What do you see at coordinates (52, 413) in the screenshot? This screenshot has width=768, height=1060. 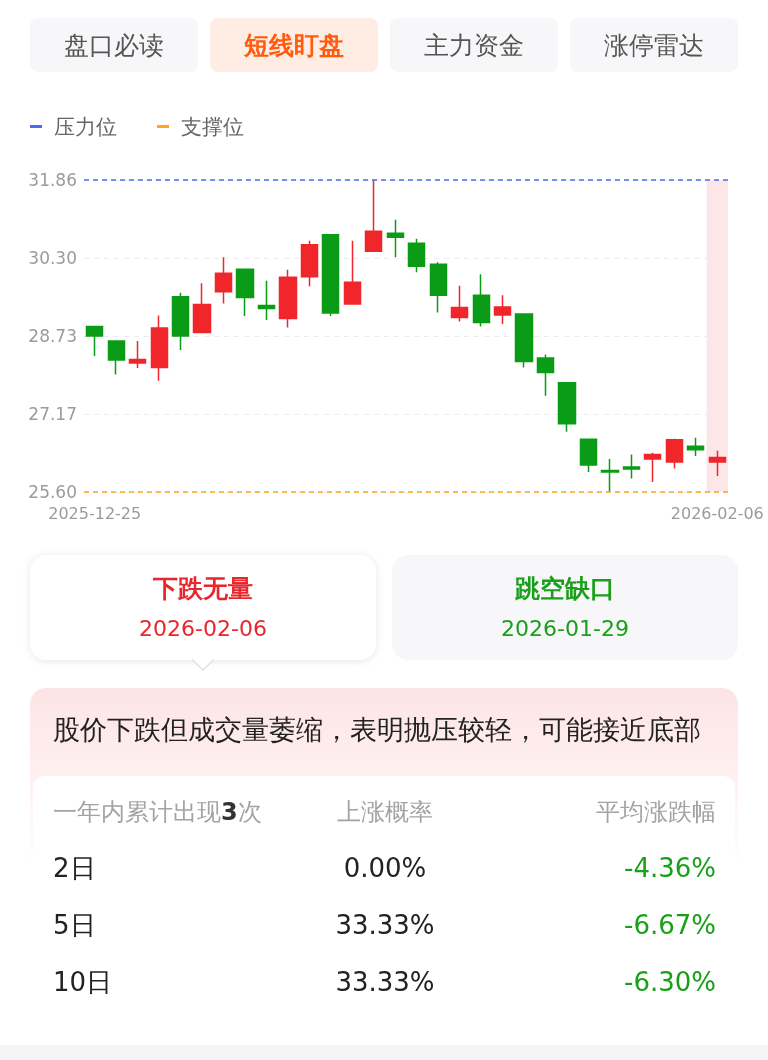 I see `y-tick-label: 27.17` at bounding box center [52, 413].